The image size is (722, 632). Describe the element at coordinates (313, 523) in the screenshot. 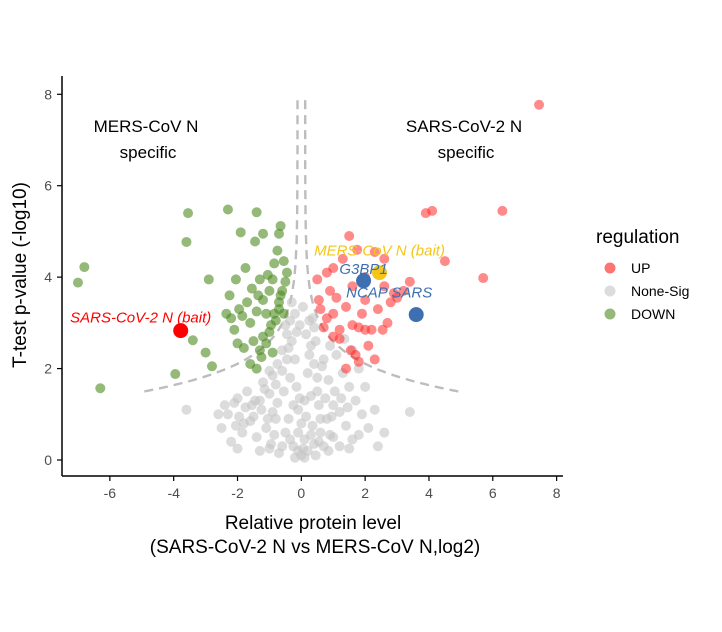

I see `x-axis-title-line1: Relative protein level` at that location.